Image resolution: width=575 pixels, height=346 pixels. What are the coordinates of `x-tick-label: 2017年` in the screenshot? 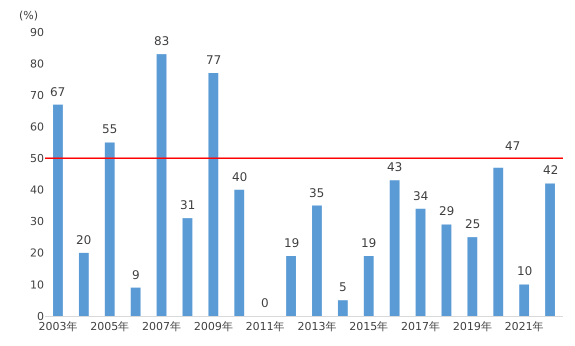 It's located at (420, 327).